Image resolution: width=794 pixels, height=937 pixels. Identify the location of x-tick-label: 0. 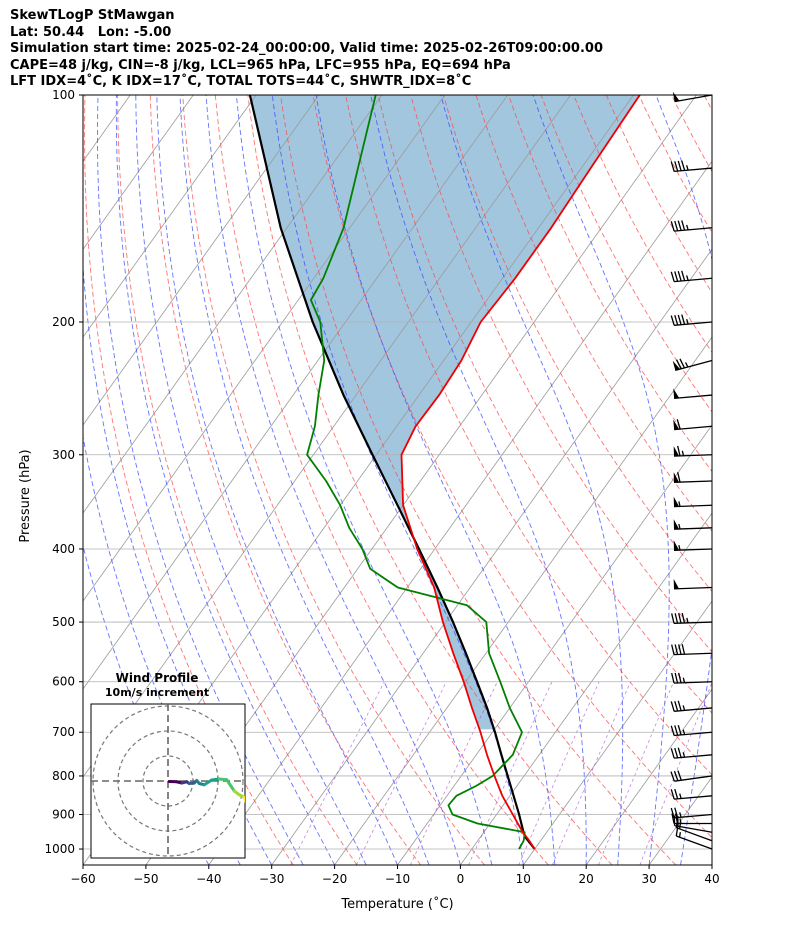
(461, 879).